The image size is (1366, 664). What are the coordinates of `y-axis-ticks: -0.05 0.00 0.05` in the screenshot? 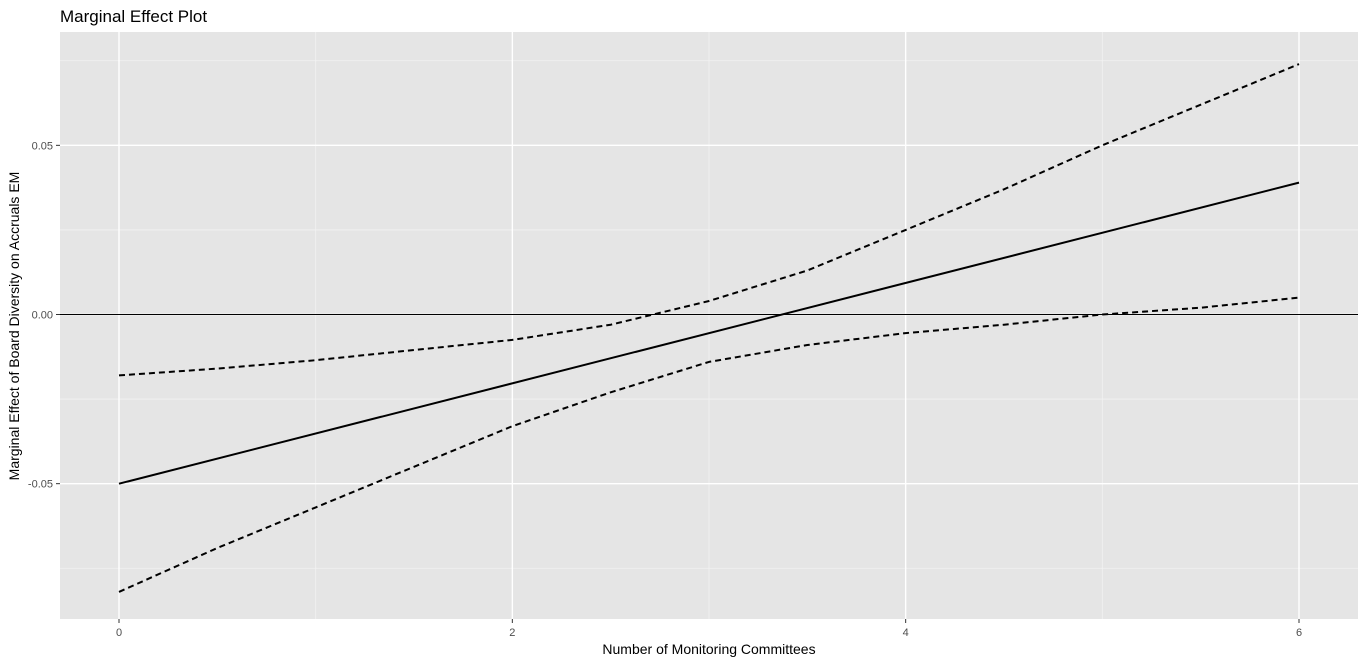 It's located at (44, 315).